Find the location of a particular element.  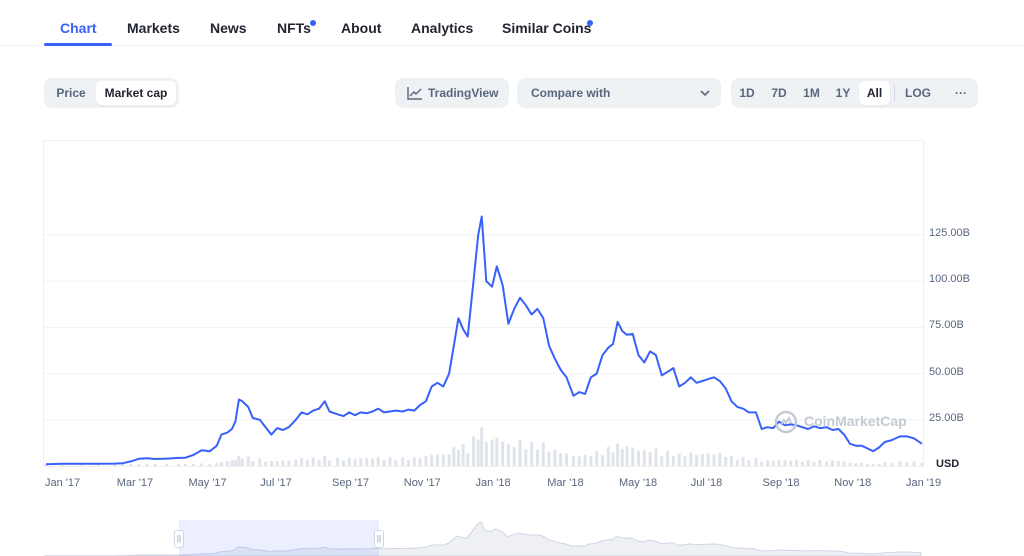

tab-chart: Chart is located at coordinates (78, 28).